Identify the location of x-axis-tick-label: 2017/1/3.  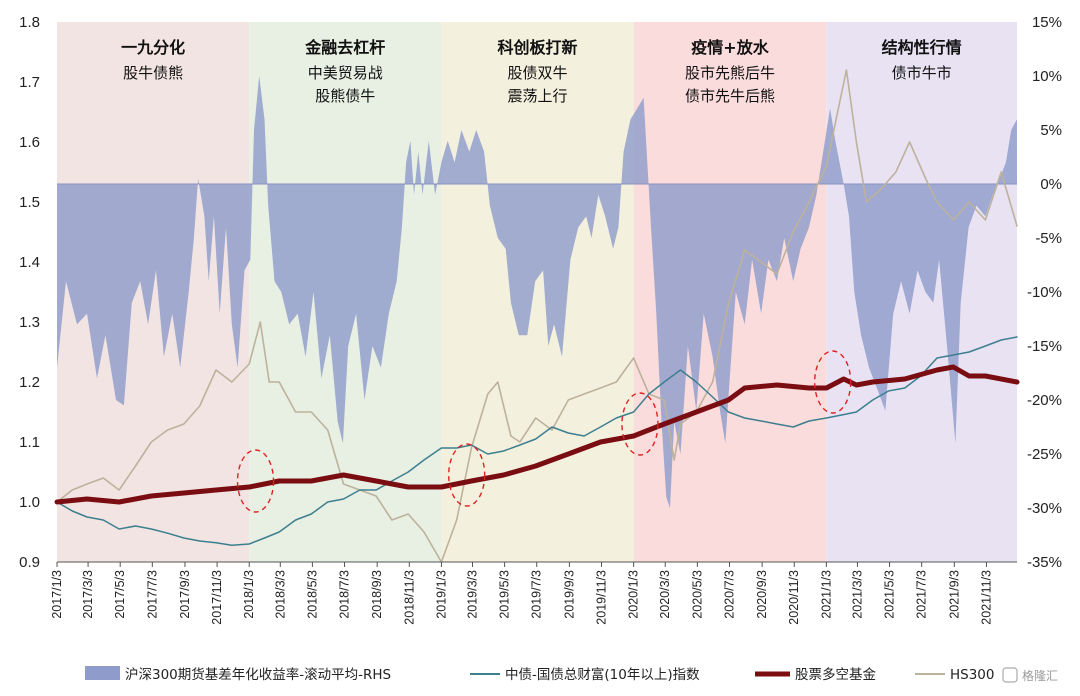
(57, 594).